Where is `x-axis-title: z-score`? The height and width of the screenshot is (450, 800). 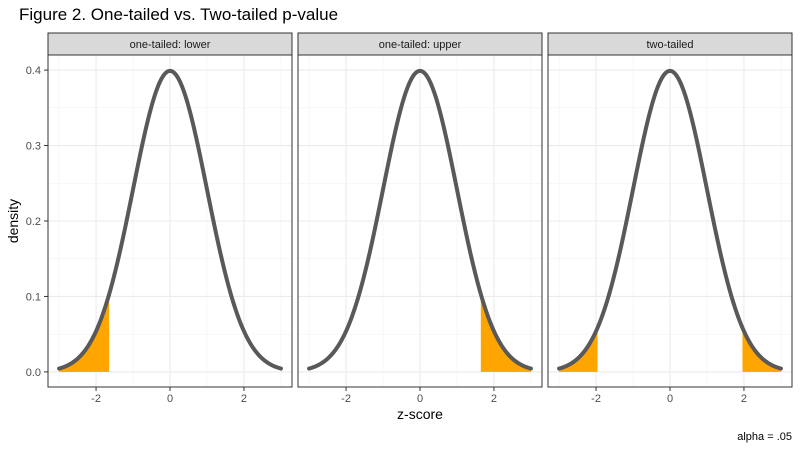
x-axis-title: z-score is located at coordinates (420, 414).